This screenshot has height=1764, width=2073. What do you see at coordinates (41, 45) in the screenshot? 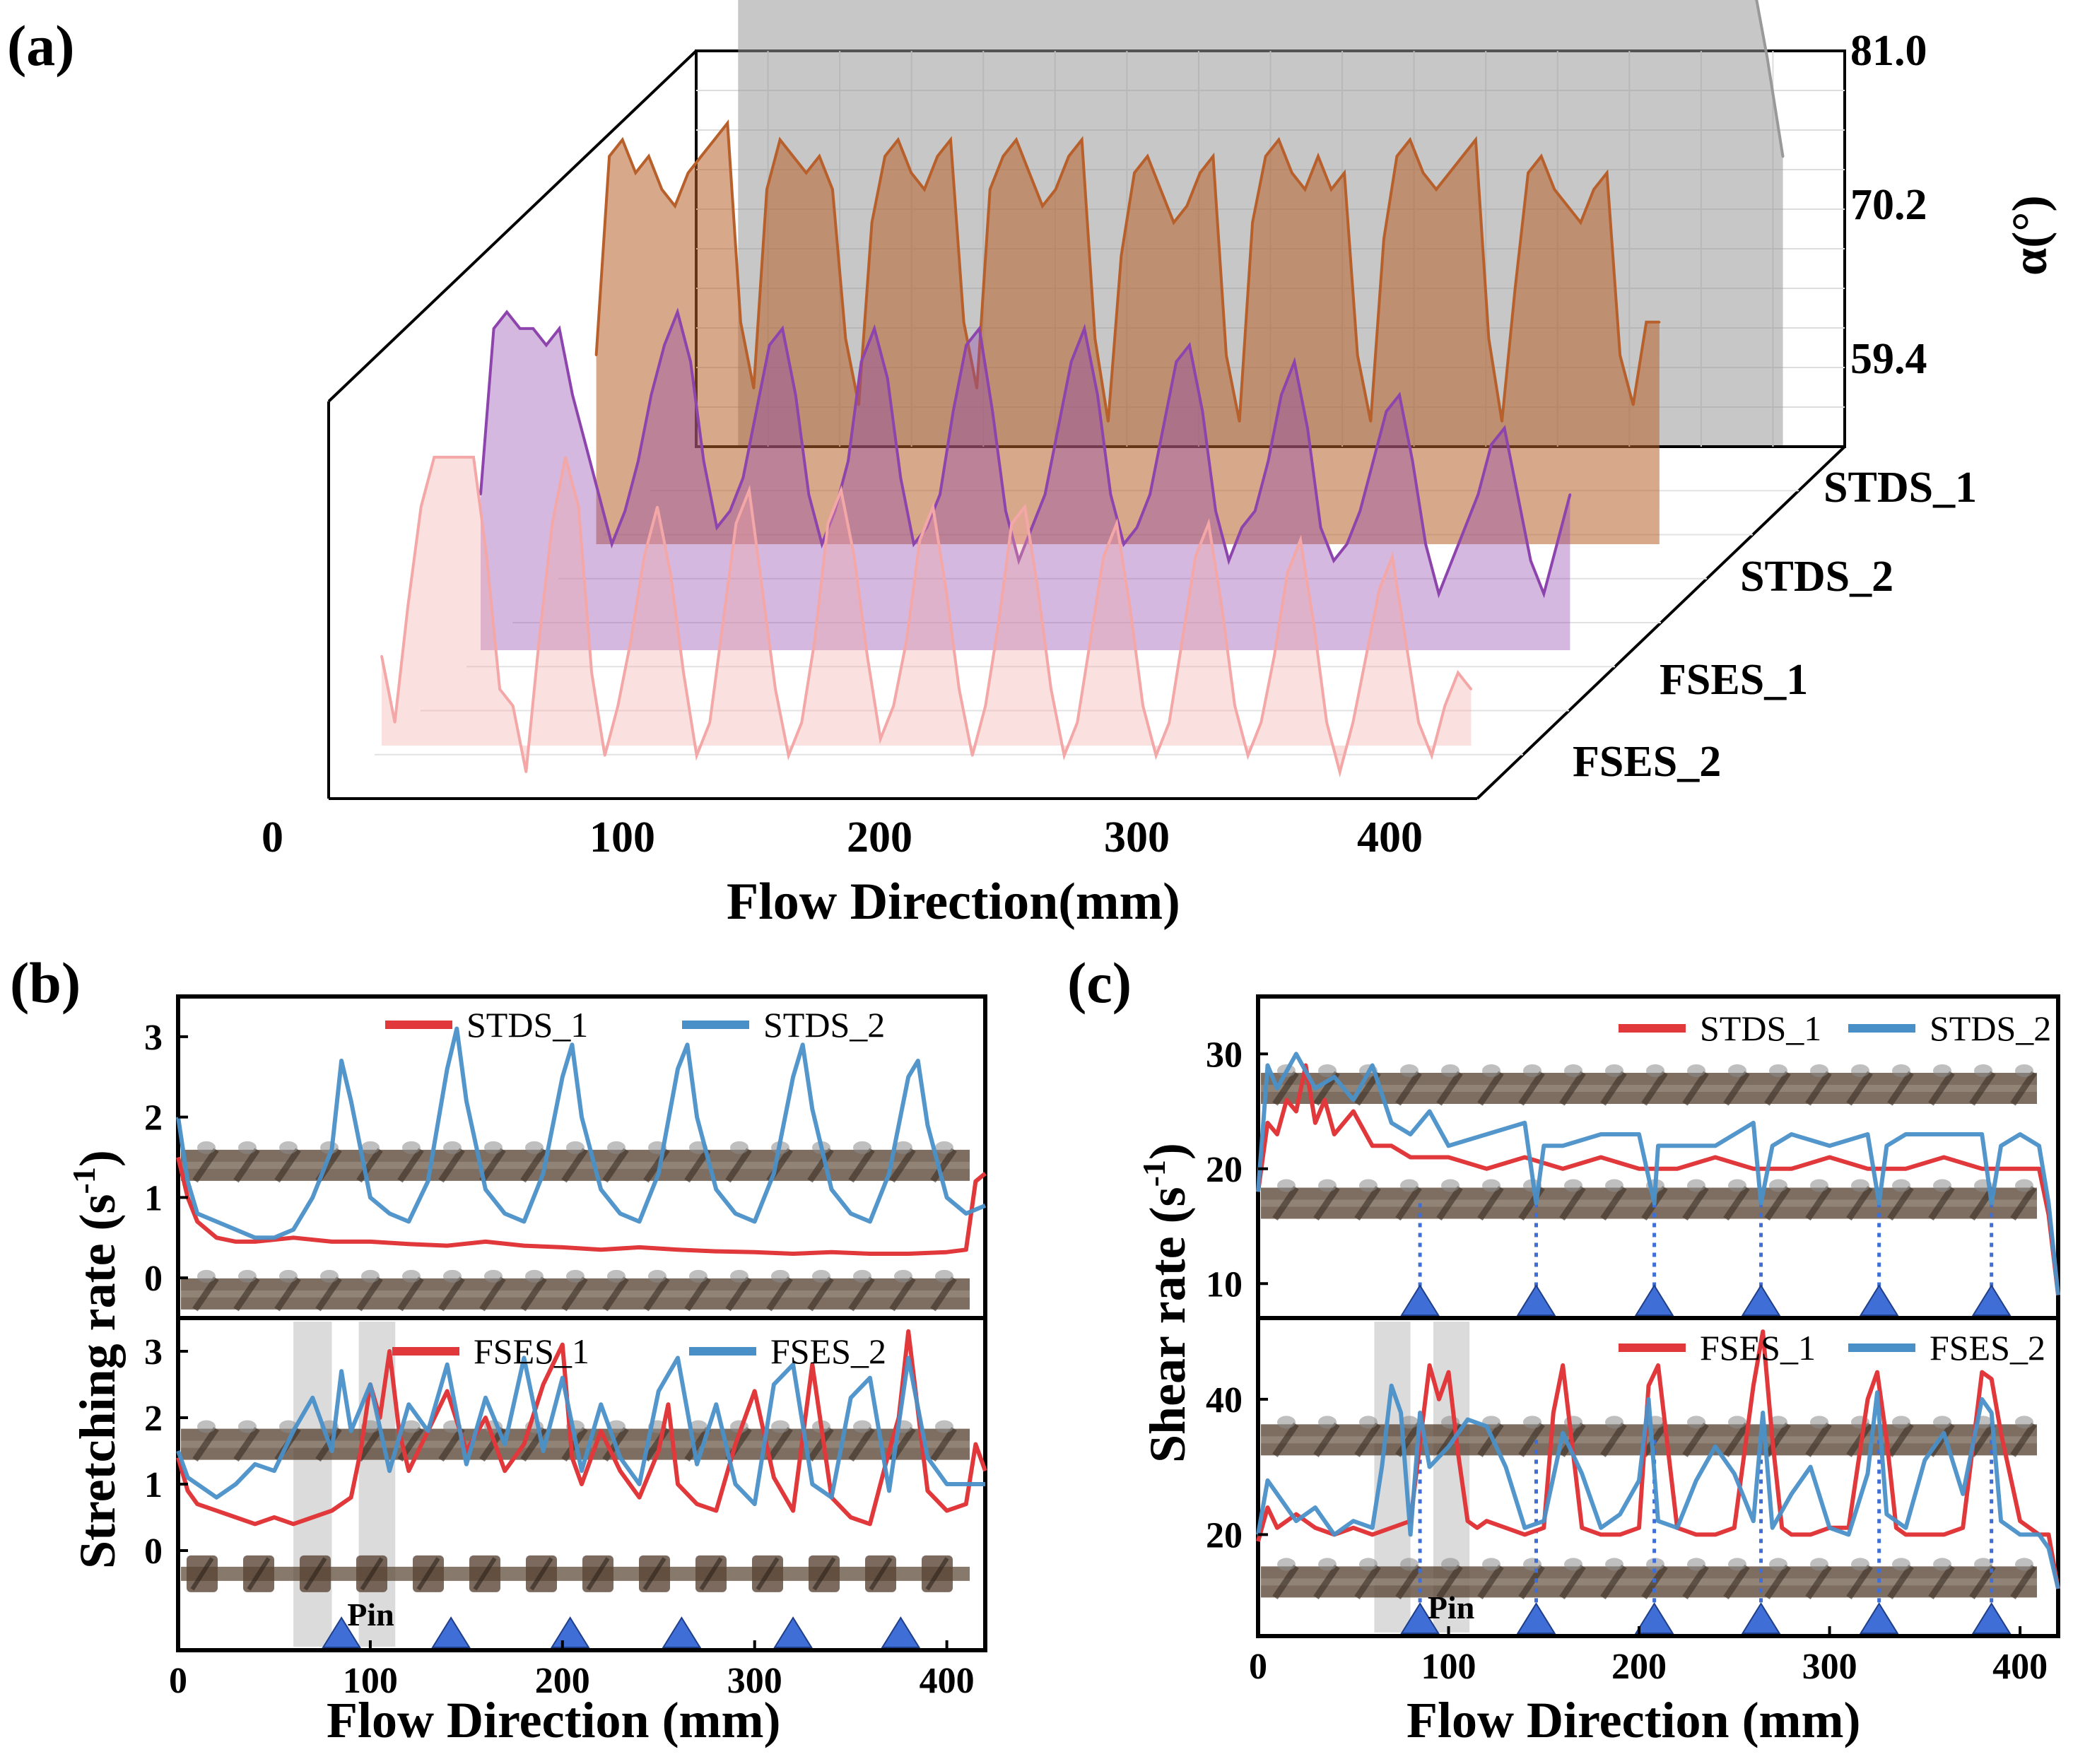
I see `panel-label-a: (a)` at bounding box center [41, 45].